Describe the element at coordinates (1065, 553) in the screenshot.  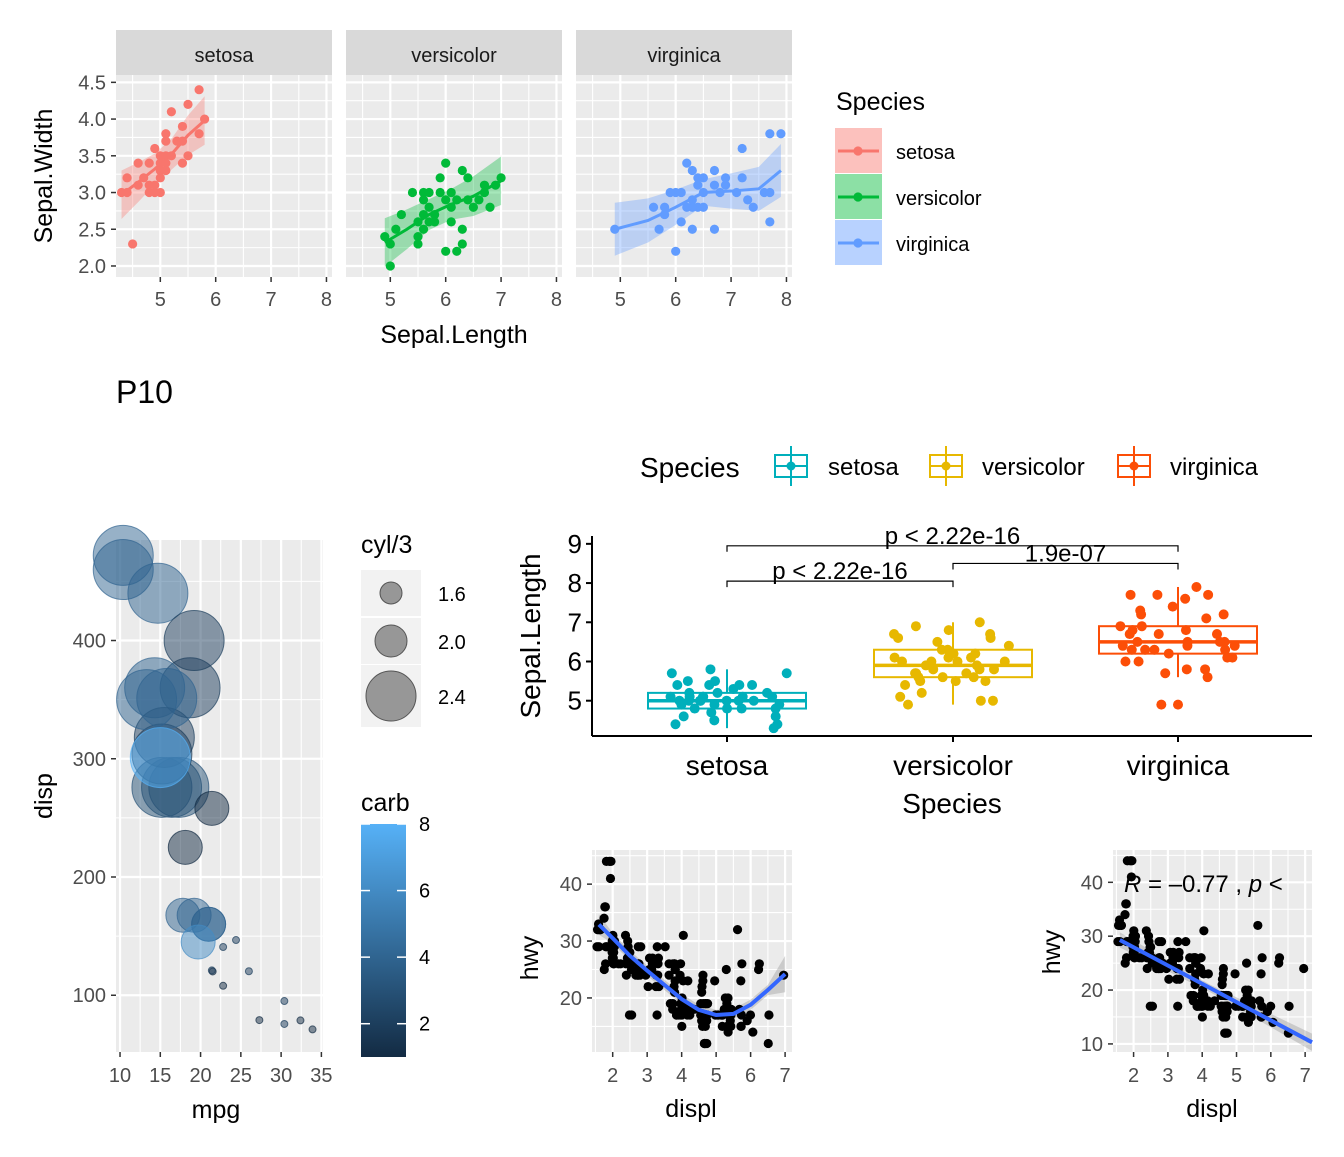
I see `comparison-label: 1.9e-07` at that location.